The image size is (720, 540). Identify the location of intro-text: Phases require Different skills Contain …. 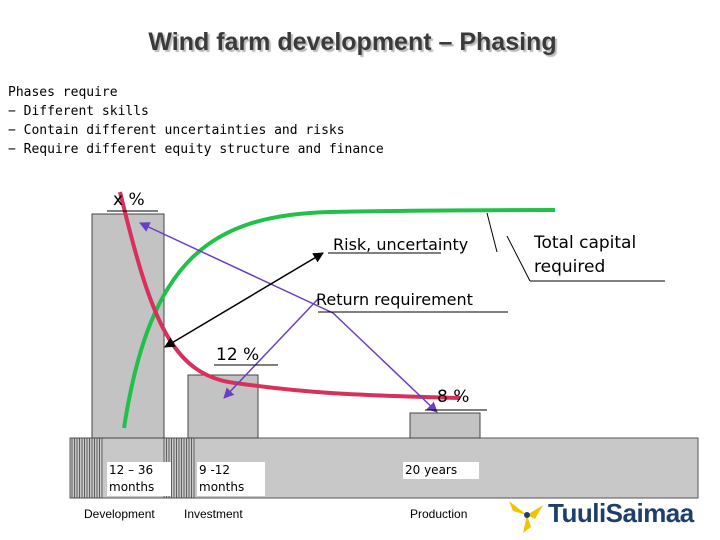
(196, 121).